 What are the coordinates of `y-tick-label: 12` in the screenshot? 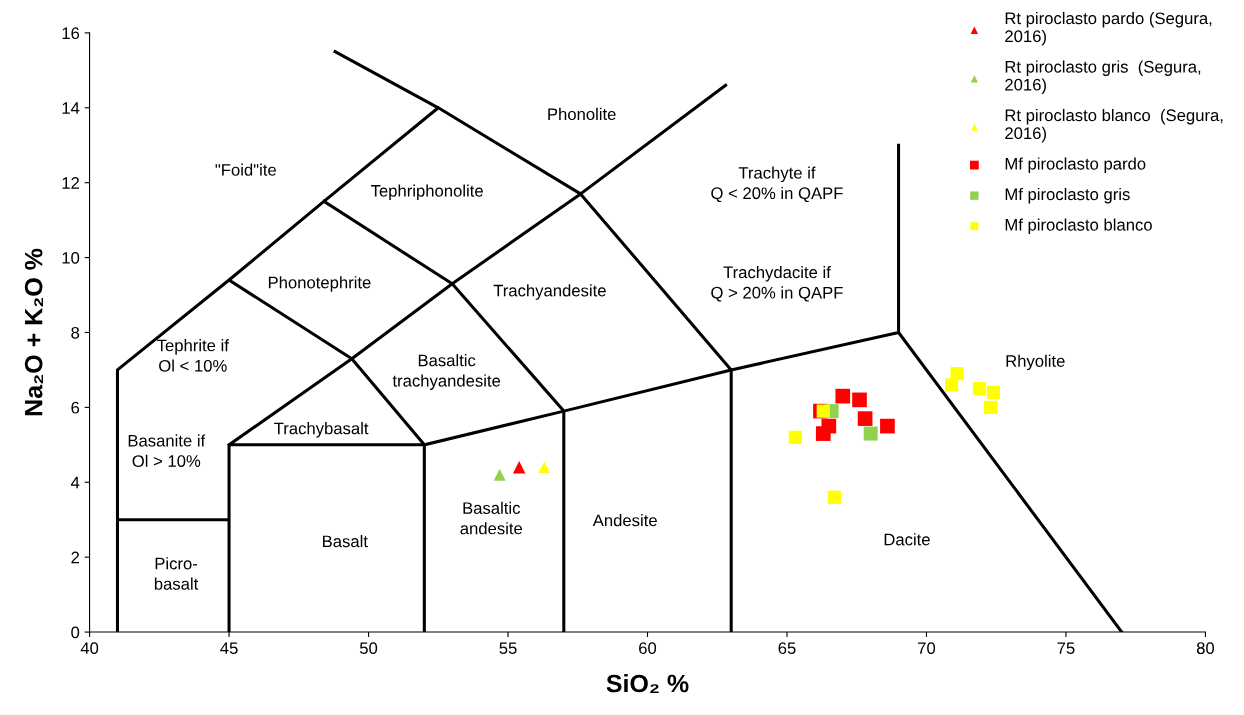 It's located at (71, 183).